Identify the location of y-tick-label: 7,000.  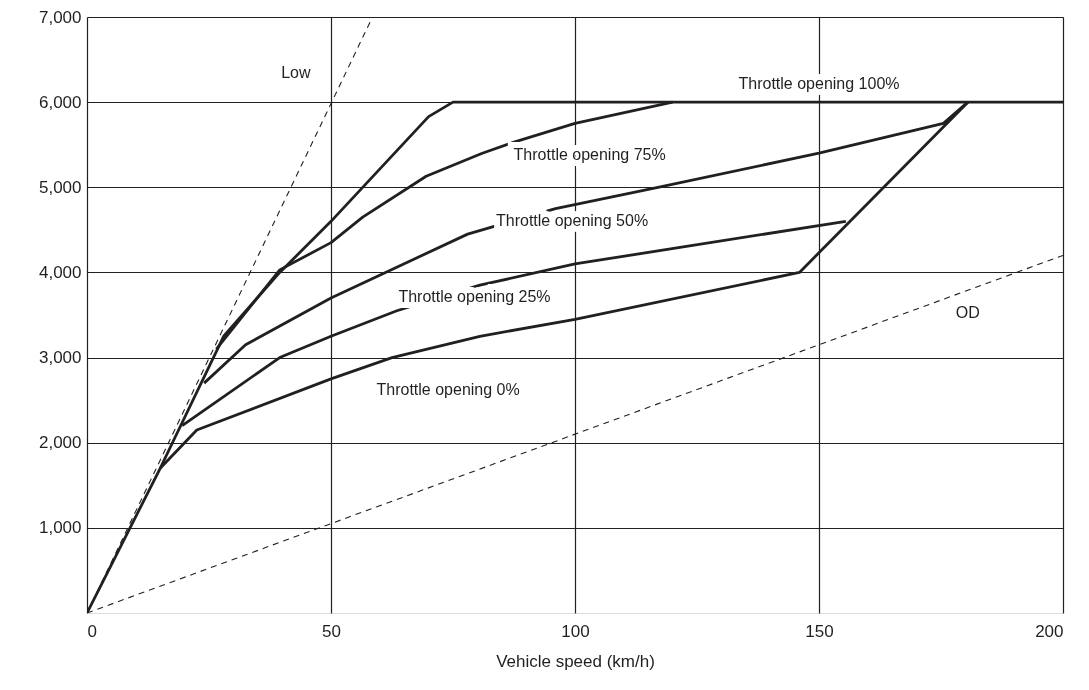
(60, 17).